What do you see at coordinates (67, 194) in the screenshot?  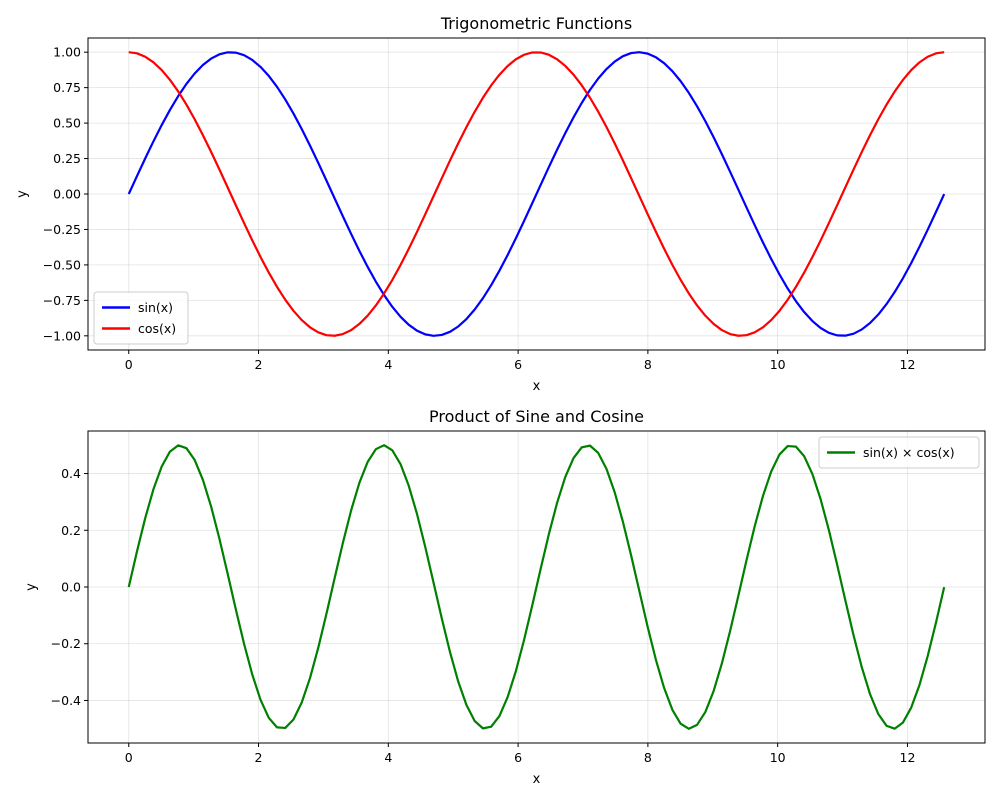 I see `y-tick-label: 0.00` at bounding box center [67, 194].